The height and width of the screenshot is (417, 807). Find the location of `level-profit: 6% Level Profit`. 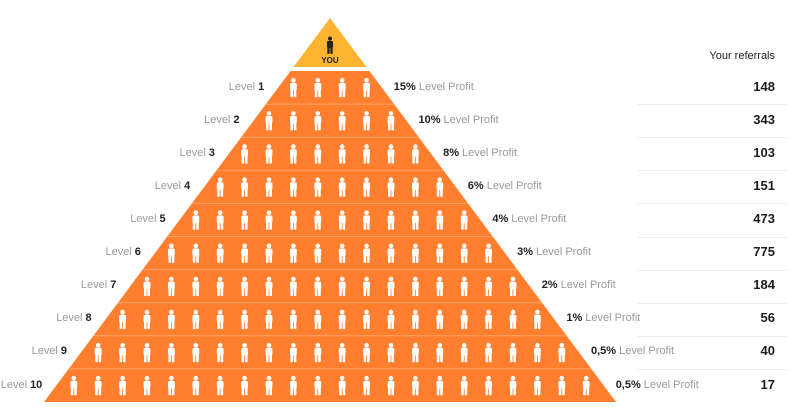

level-profit: 6% Level Profit is located at coordinates (505, 186).